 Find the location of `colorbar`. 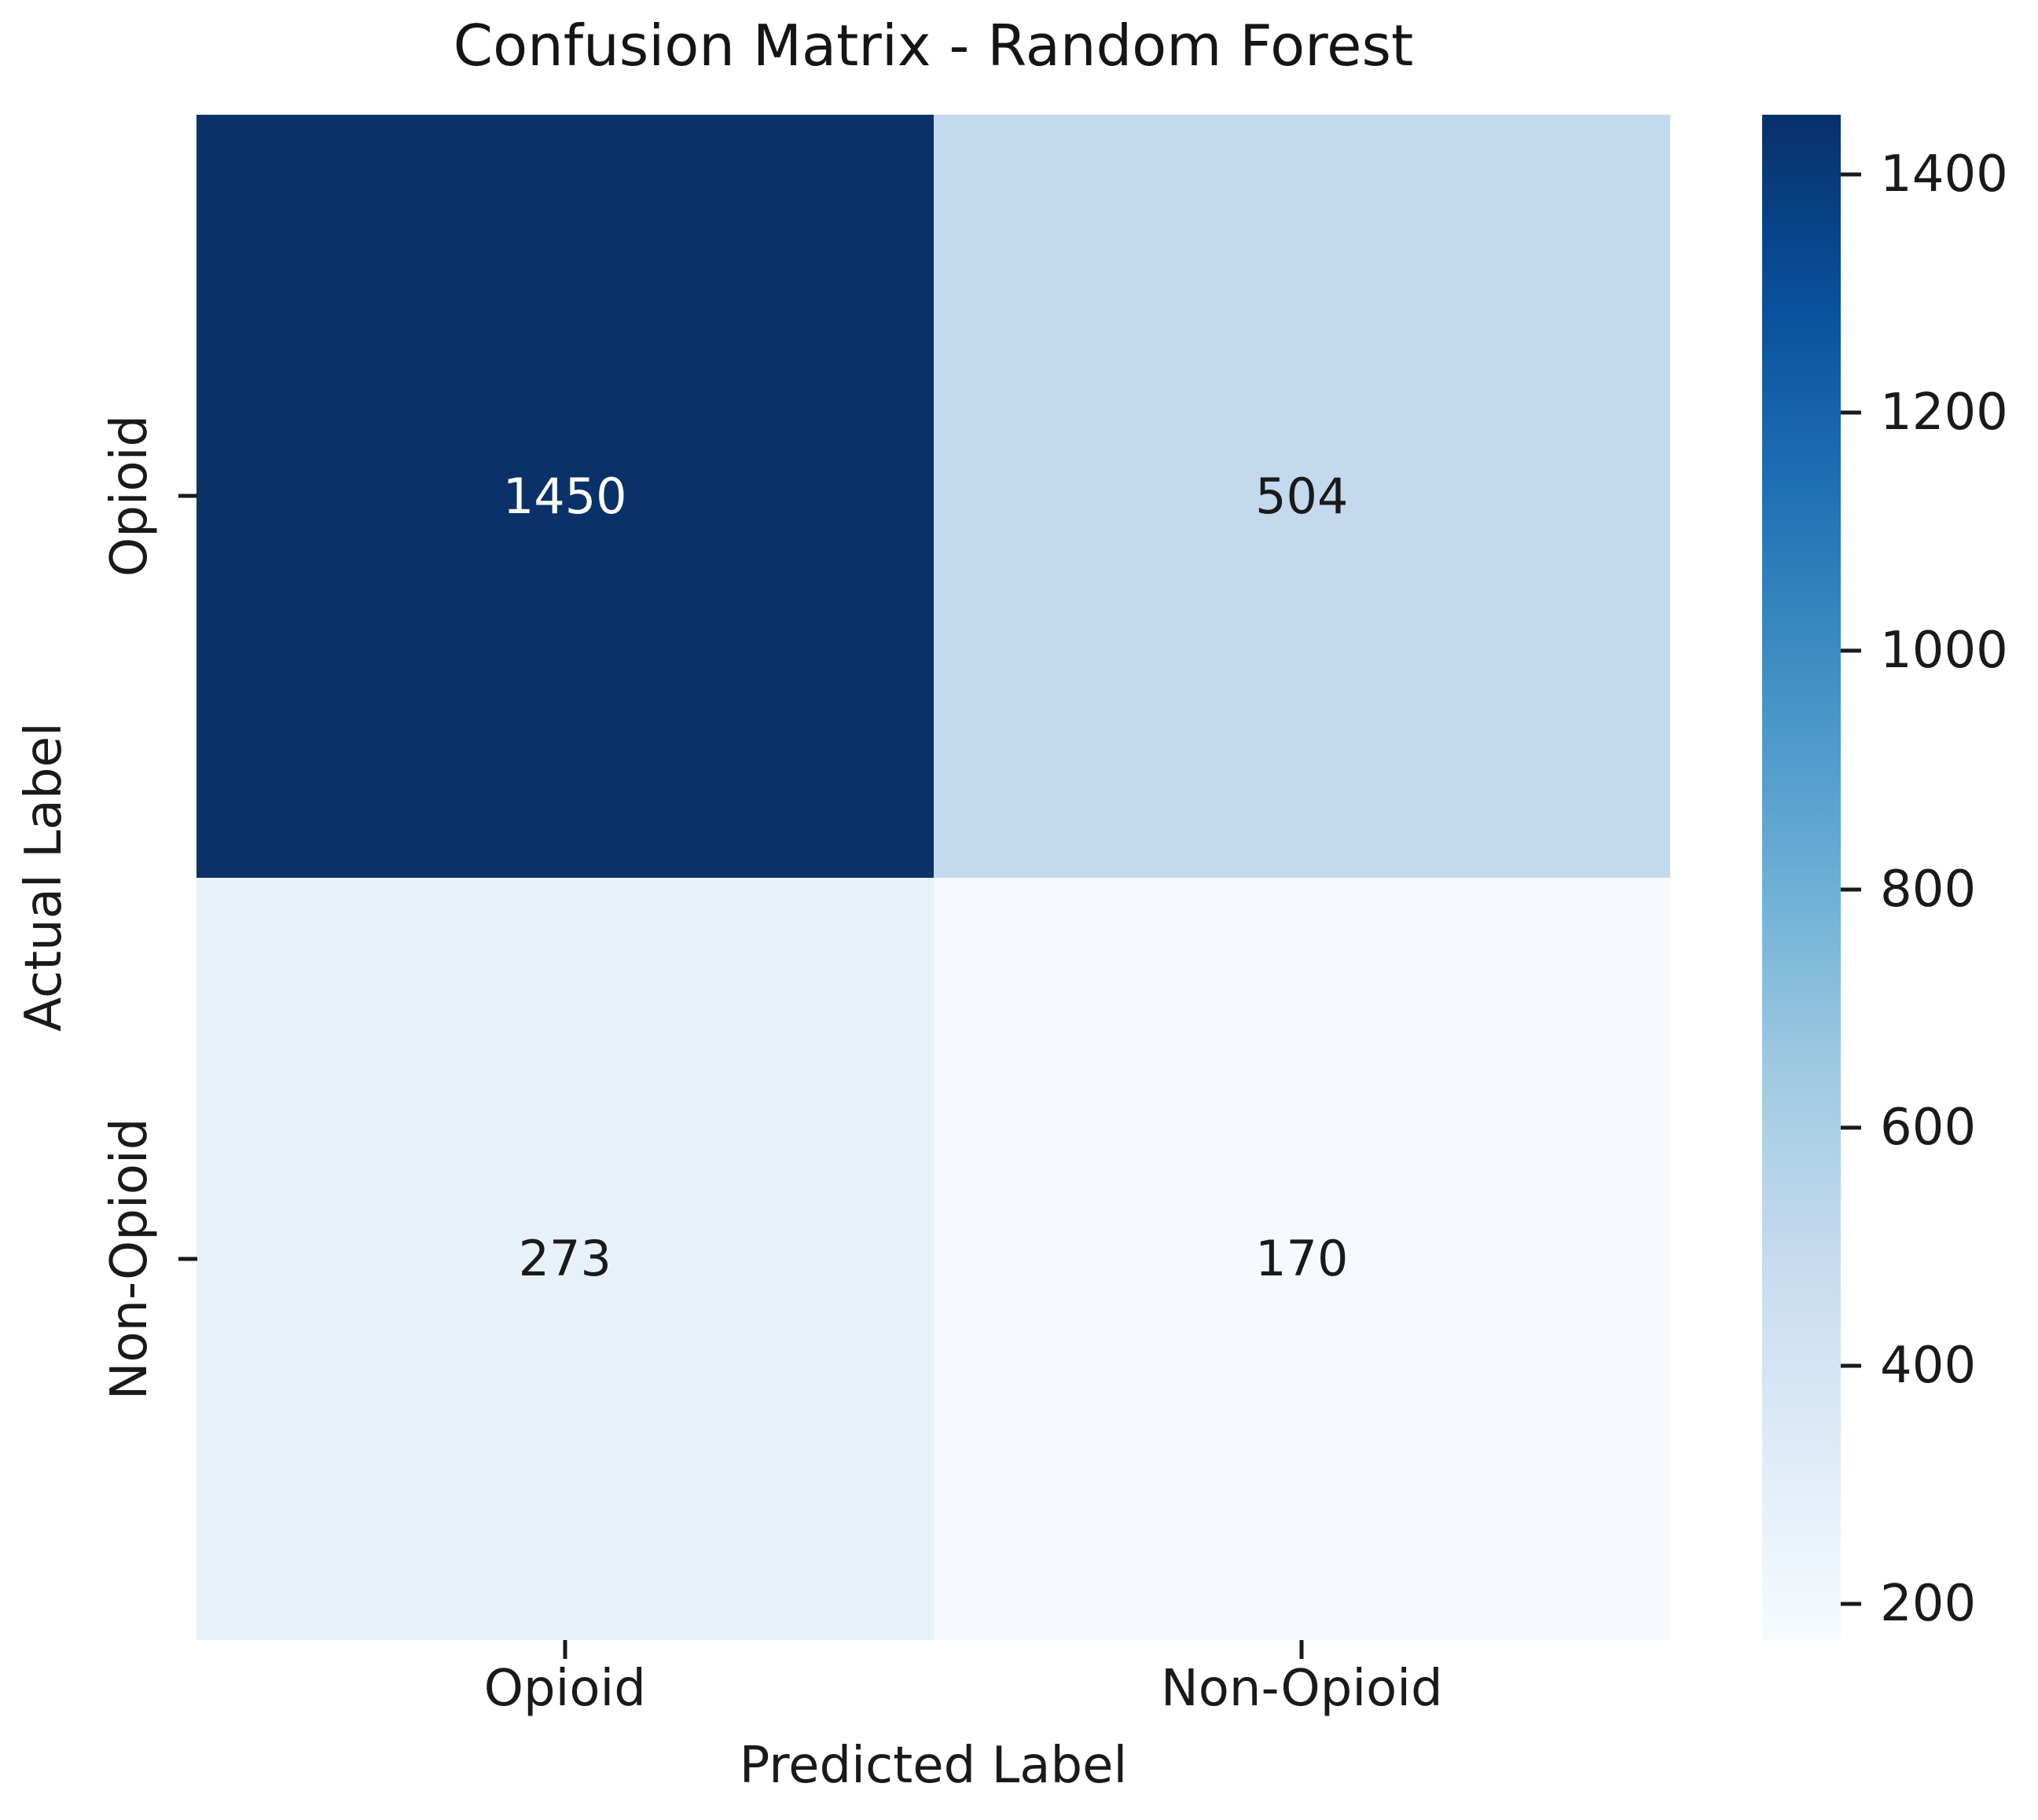

colorbar is located at coordinates (1801, 877).